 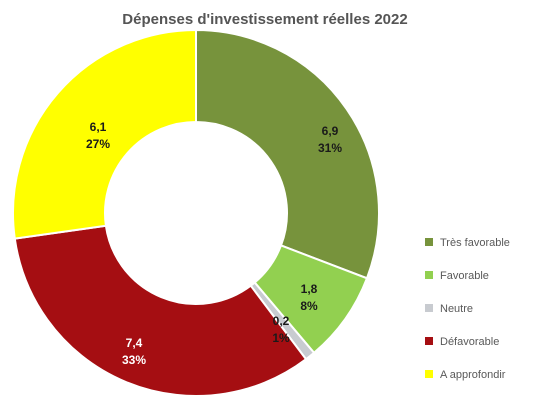 What do you see at coordinates (309, 306) in the screenshot?
I see `percent-label-favorable: 8%` at bounding box center [309, 306].